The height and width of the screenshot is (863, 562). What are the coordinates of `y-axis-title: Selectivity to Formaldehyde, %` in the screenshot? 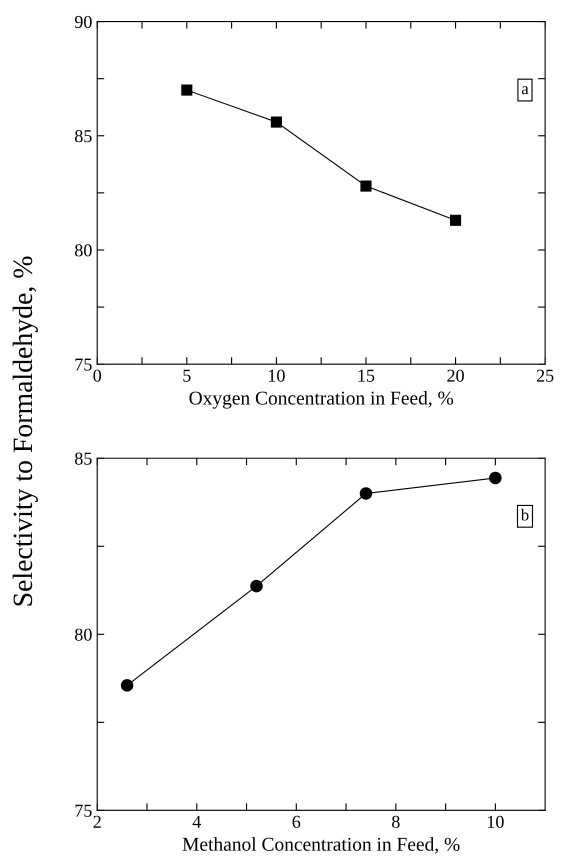 It's located at (25, 431).